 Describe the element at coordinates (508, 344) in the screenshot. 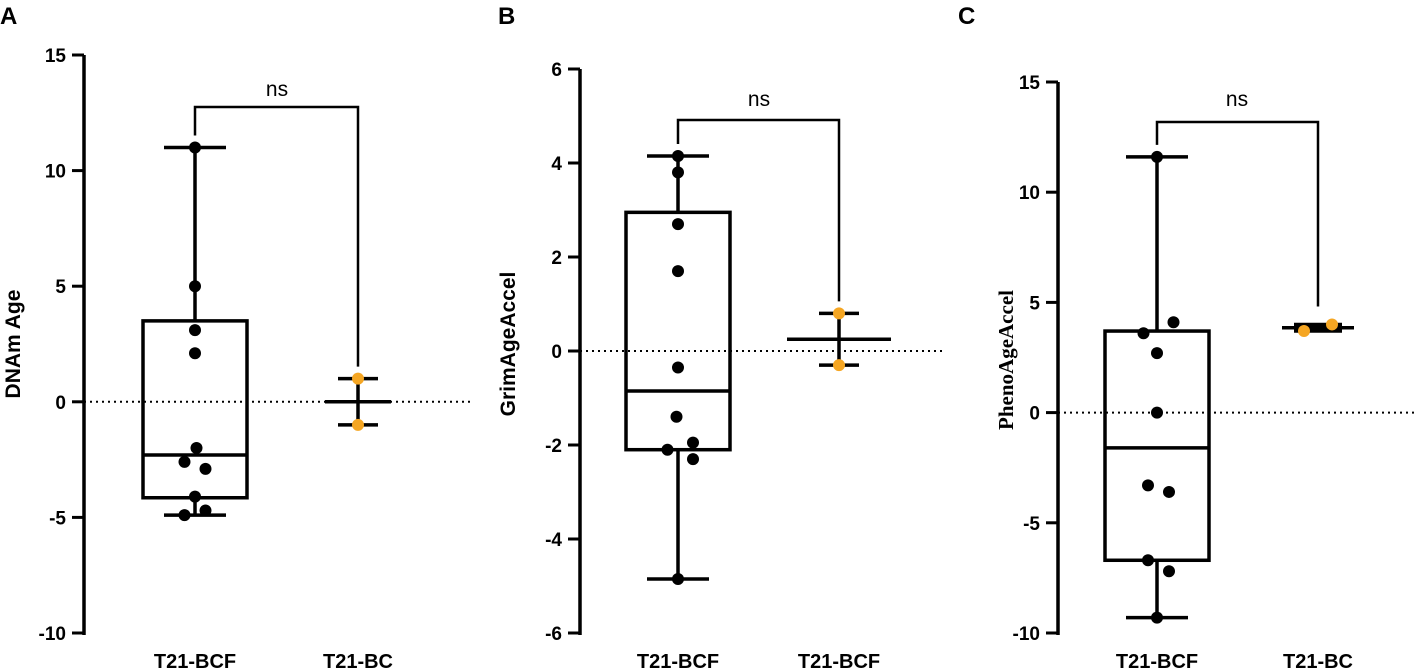

I see `y-axis-label: GrimAgeAccel` at that location.